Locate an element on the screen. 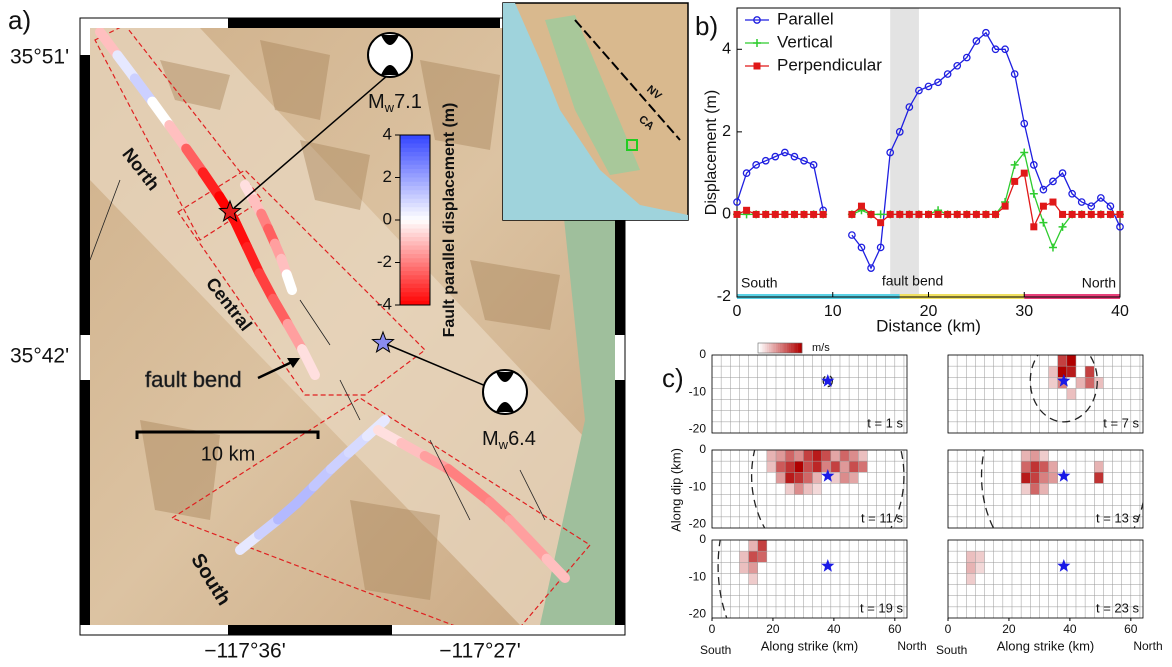  shade is located at coordinates (904, 152).